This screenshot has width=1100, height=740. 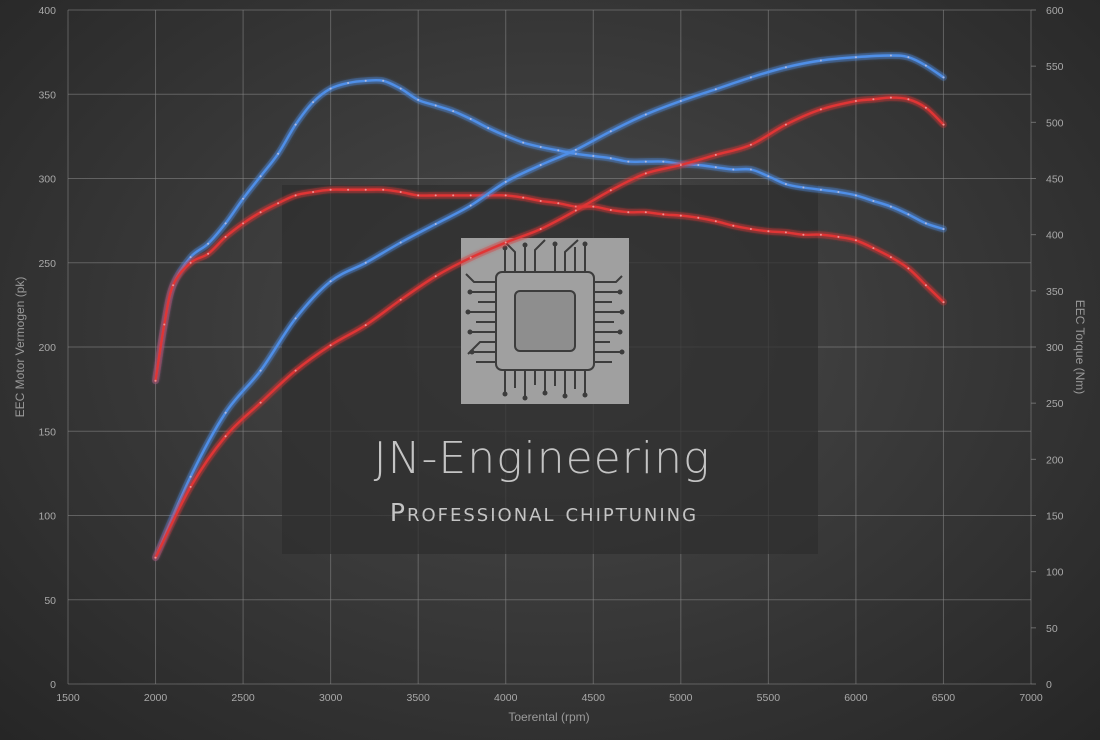 I want to click on x-tick-label: 4000, so click(x=506, y=698).